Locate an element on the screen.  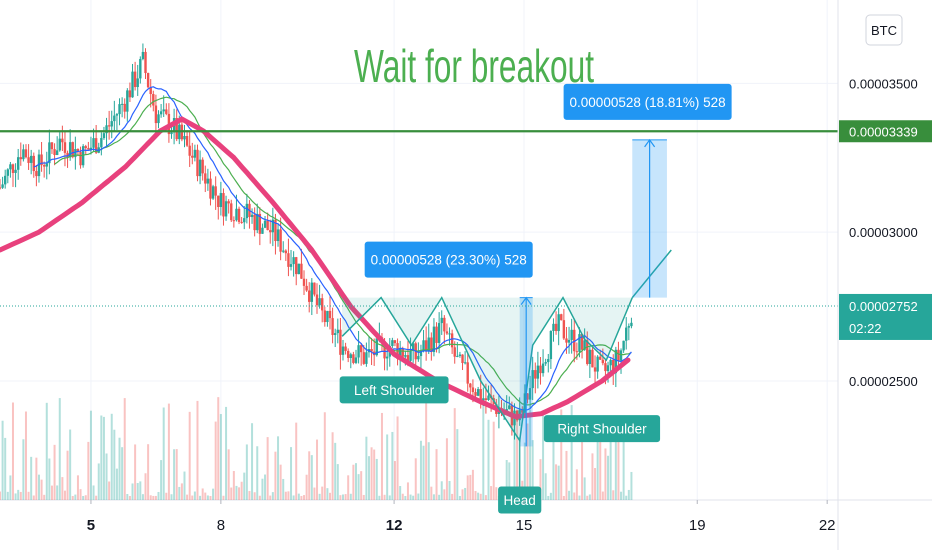
last-price-tag is located at coordinates (885, 316).